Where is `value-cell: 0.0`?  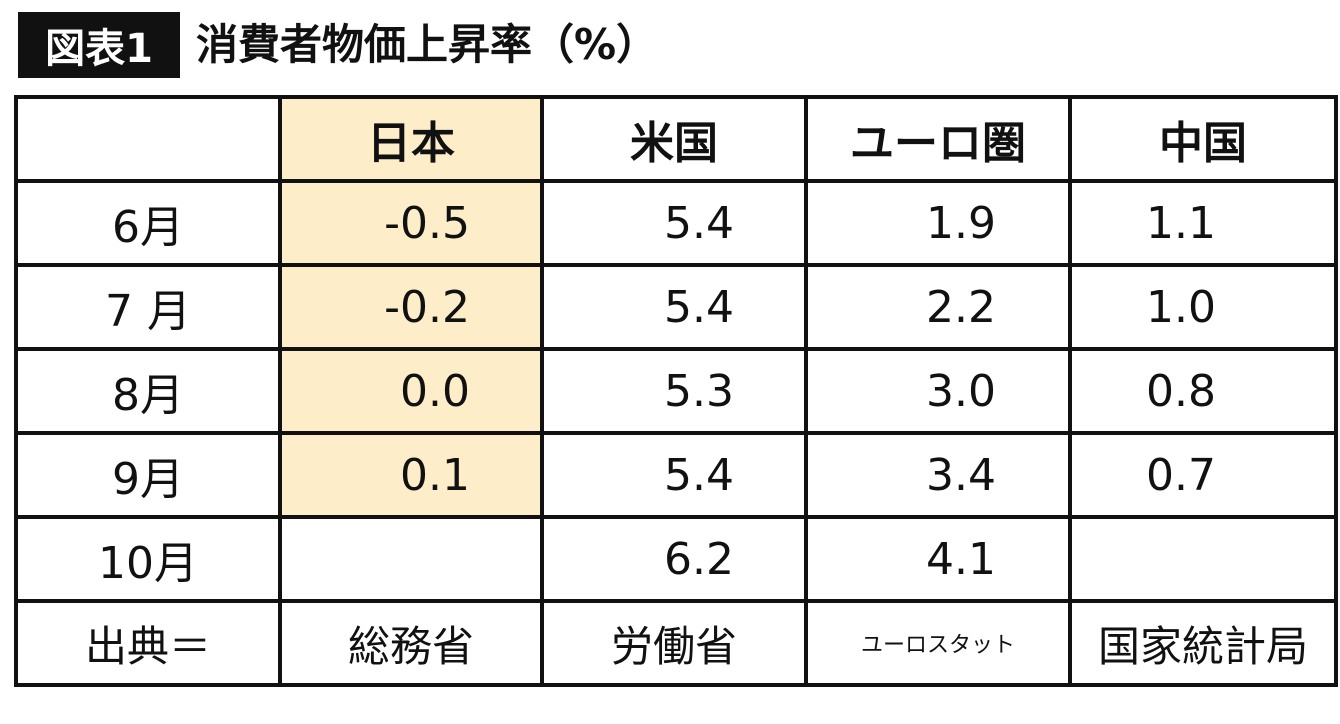
value-cell: 0.0 is located at coordinates (411, 391).